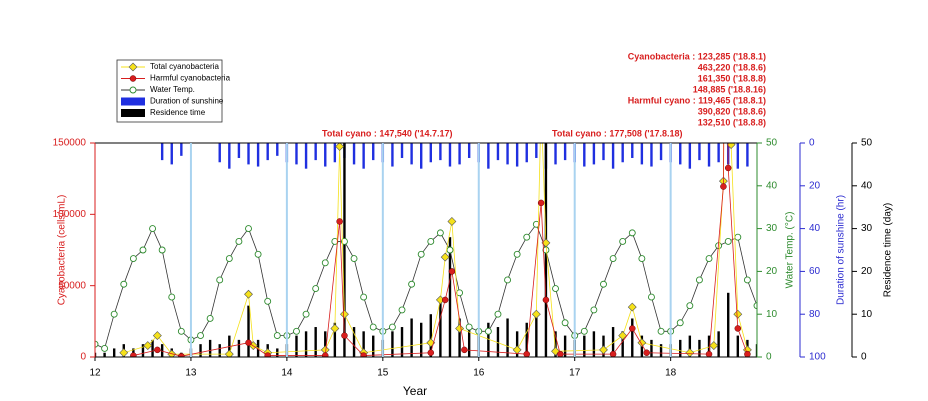 The image size is (928, 401). Describe the element at coordinates (697, 56) in the screenshot. I see `note: Cyanobacteria : 123,285 ('18.8.1)` at that location.